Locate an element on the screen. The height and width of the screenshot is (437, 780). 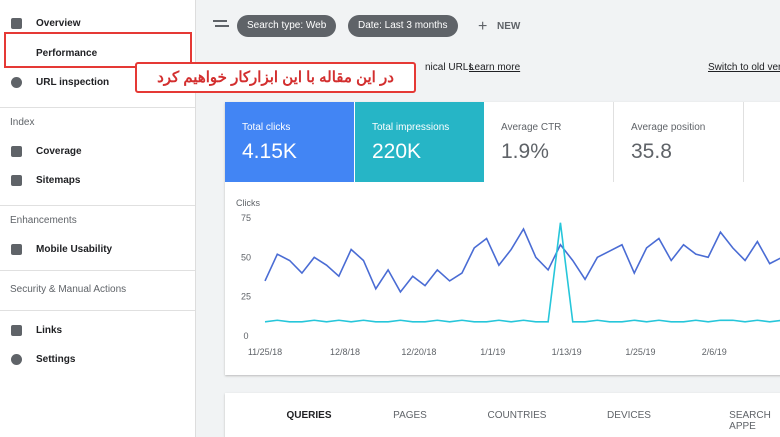
metric-label: Total clicks is located at coordinates (266, 127).